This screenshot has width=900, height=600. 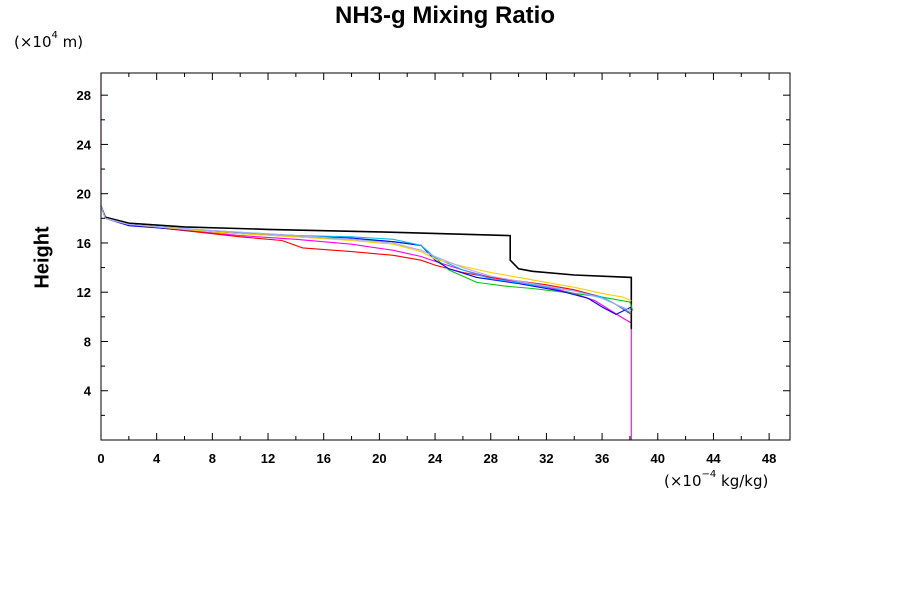 I want to click on x-tick-label: 40, so click(x=658, y=458).